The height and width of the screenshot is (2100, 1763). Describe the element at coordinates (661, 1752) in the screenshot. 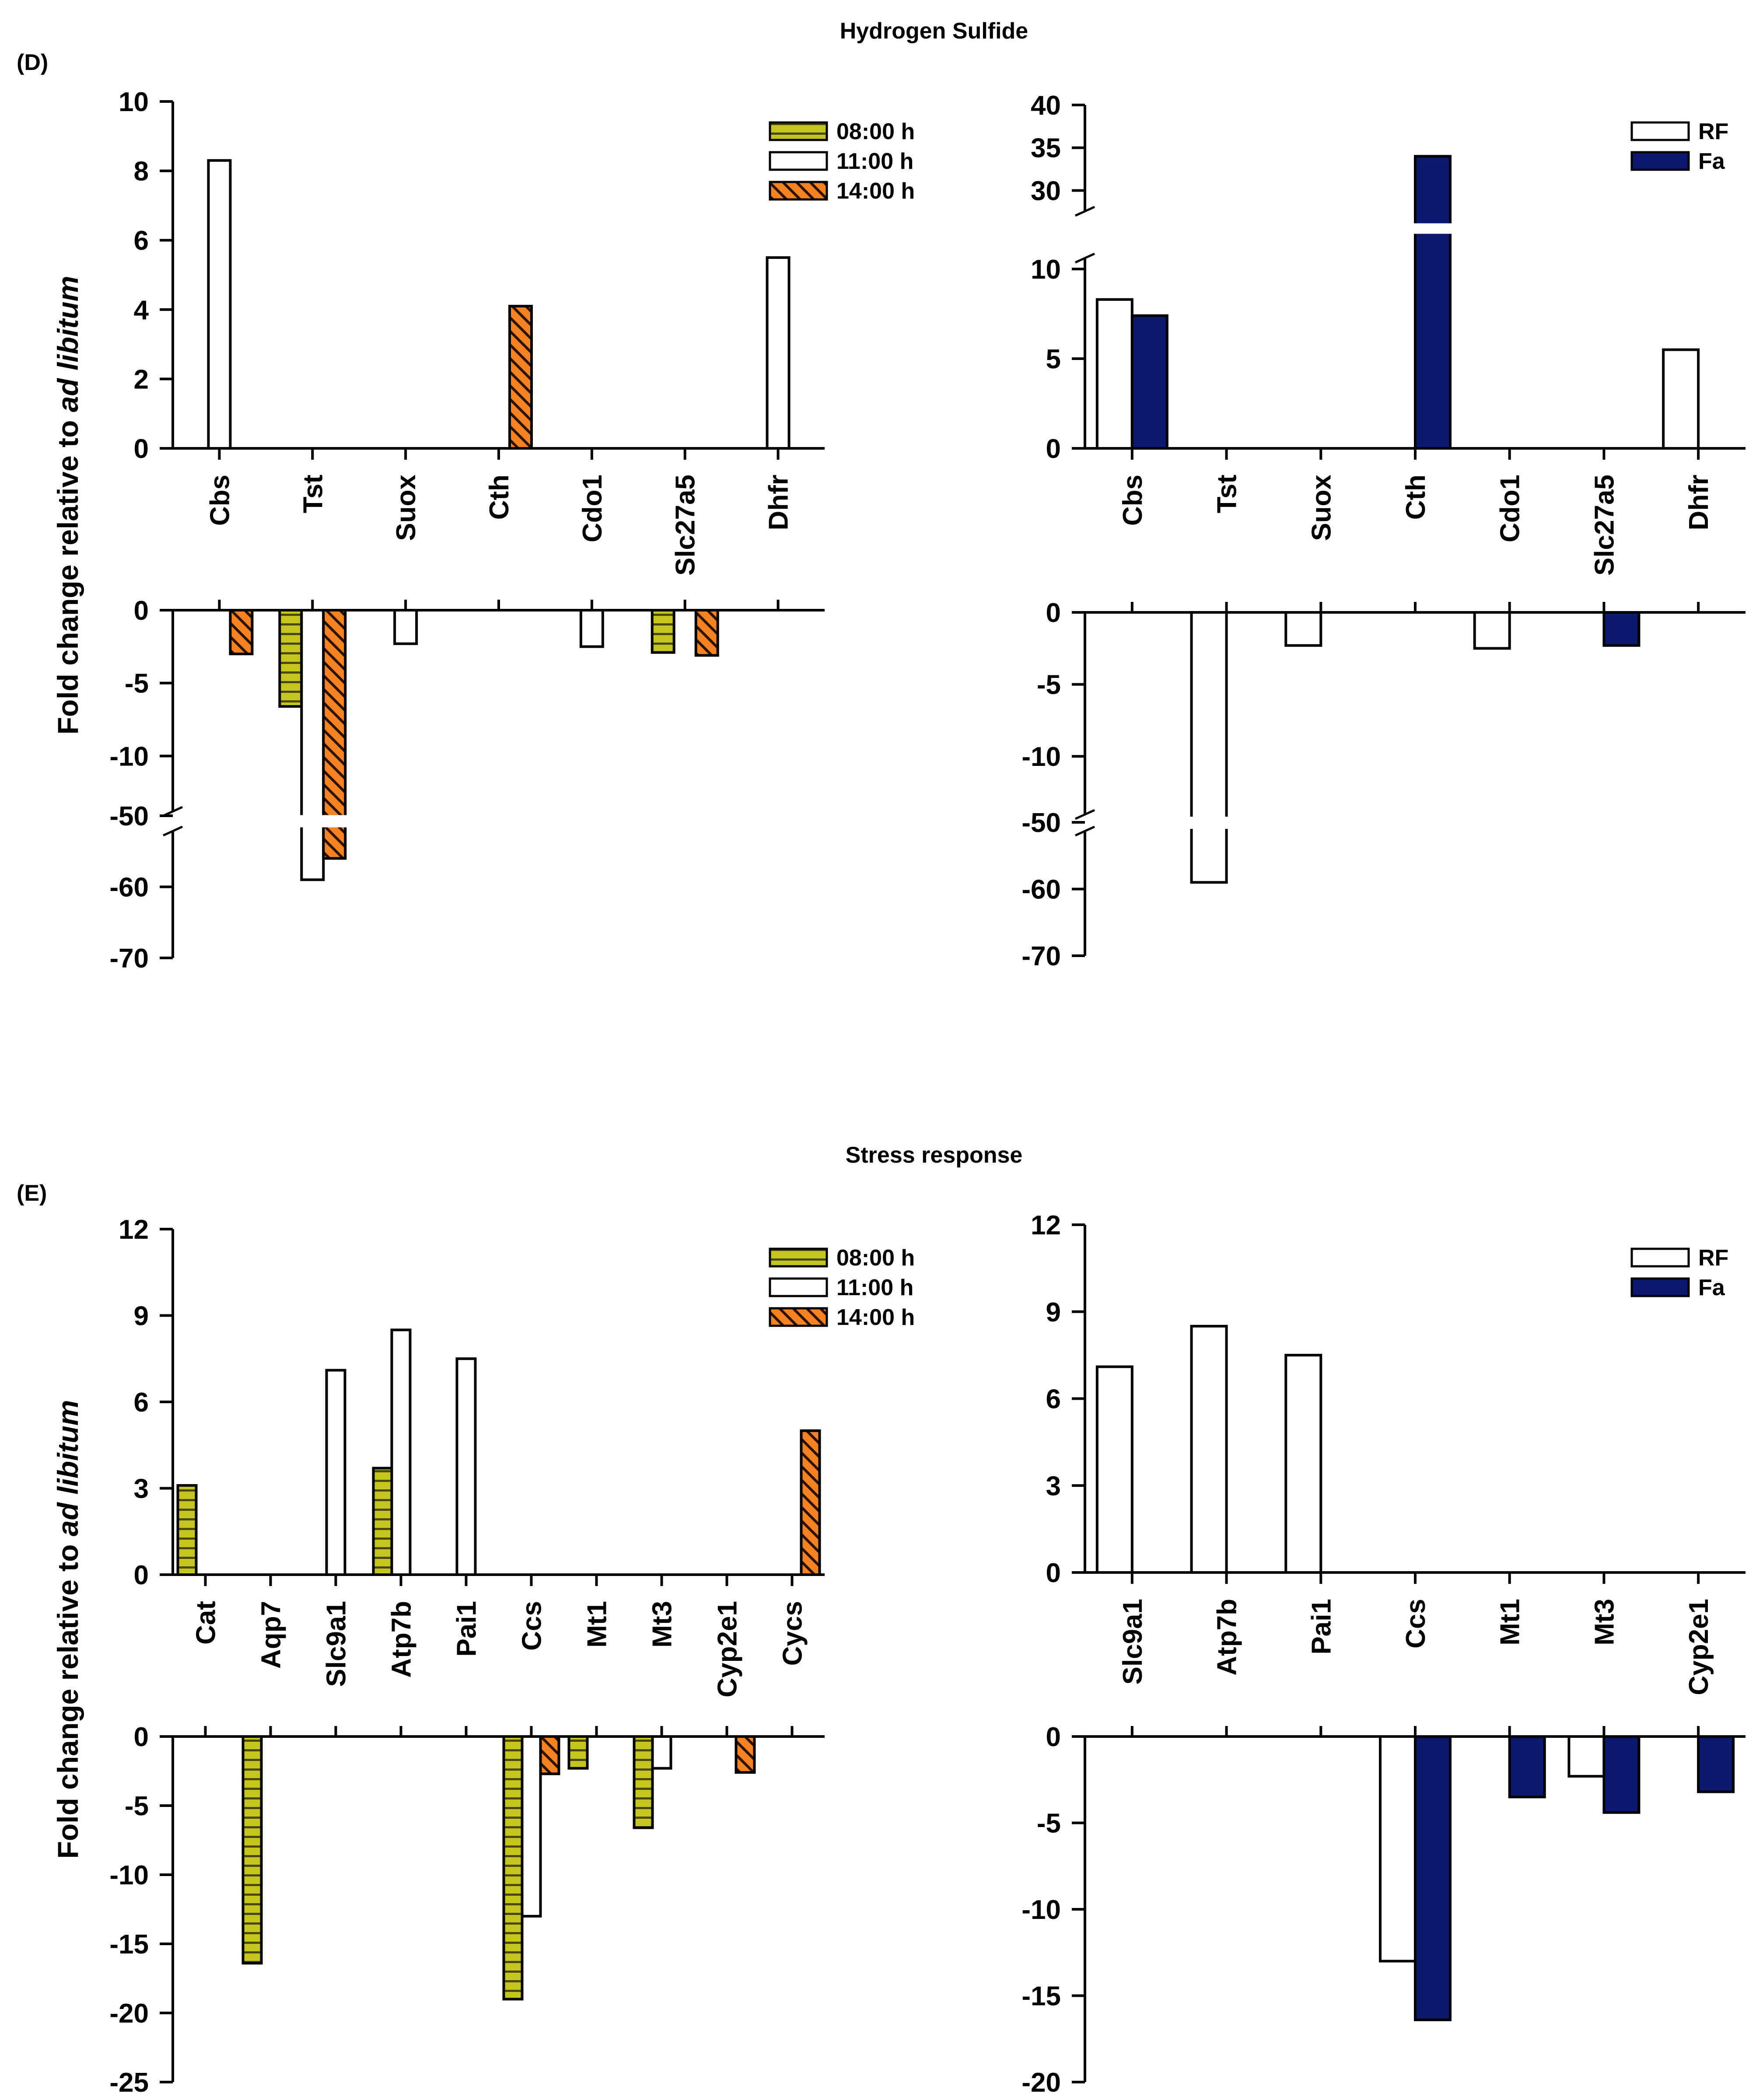

I see `bar-11-00-h-mt3` at that location.